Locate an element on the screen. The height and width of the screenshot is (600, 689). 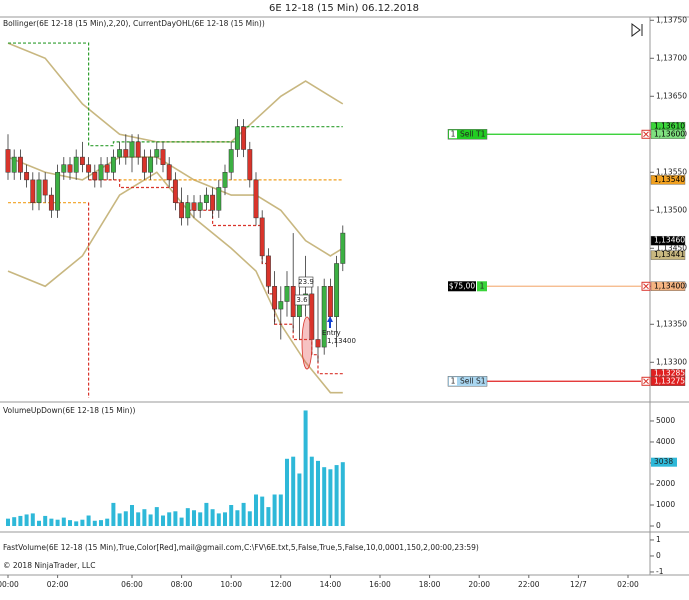
indicator-label: VolumeUpDown(6E 12-18 (15 Min)) is located at coordinates (69, 410).